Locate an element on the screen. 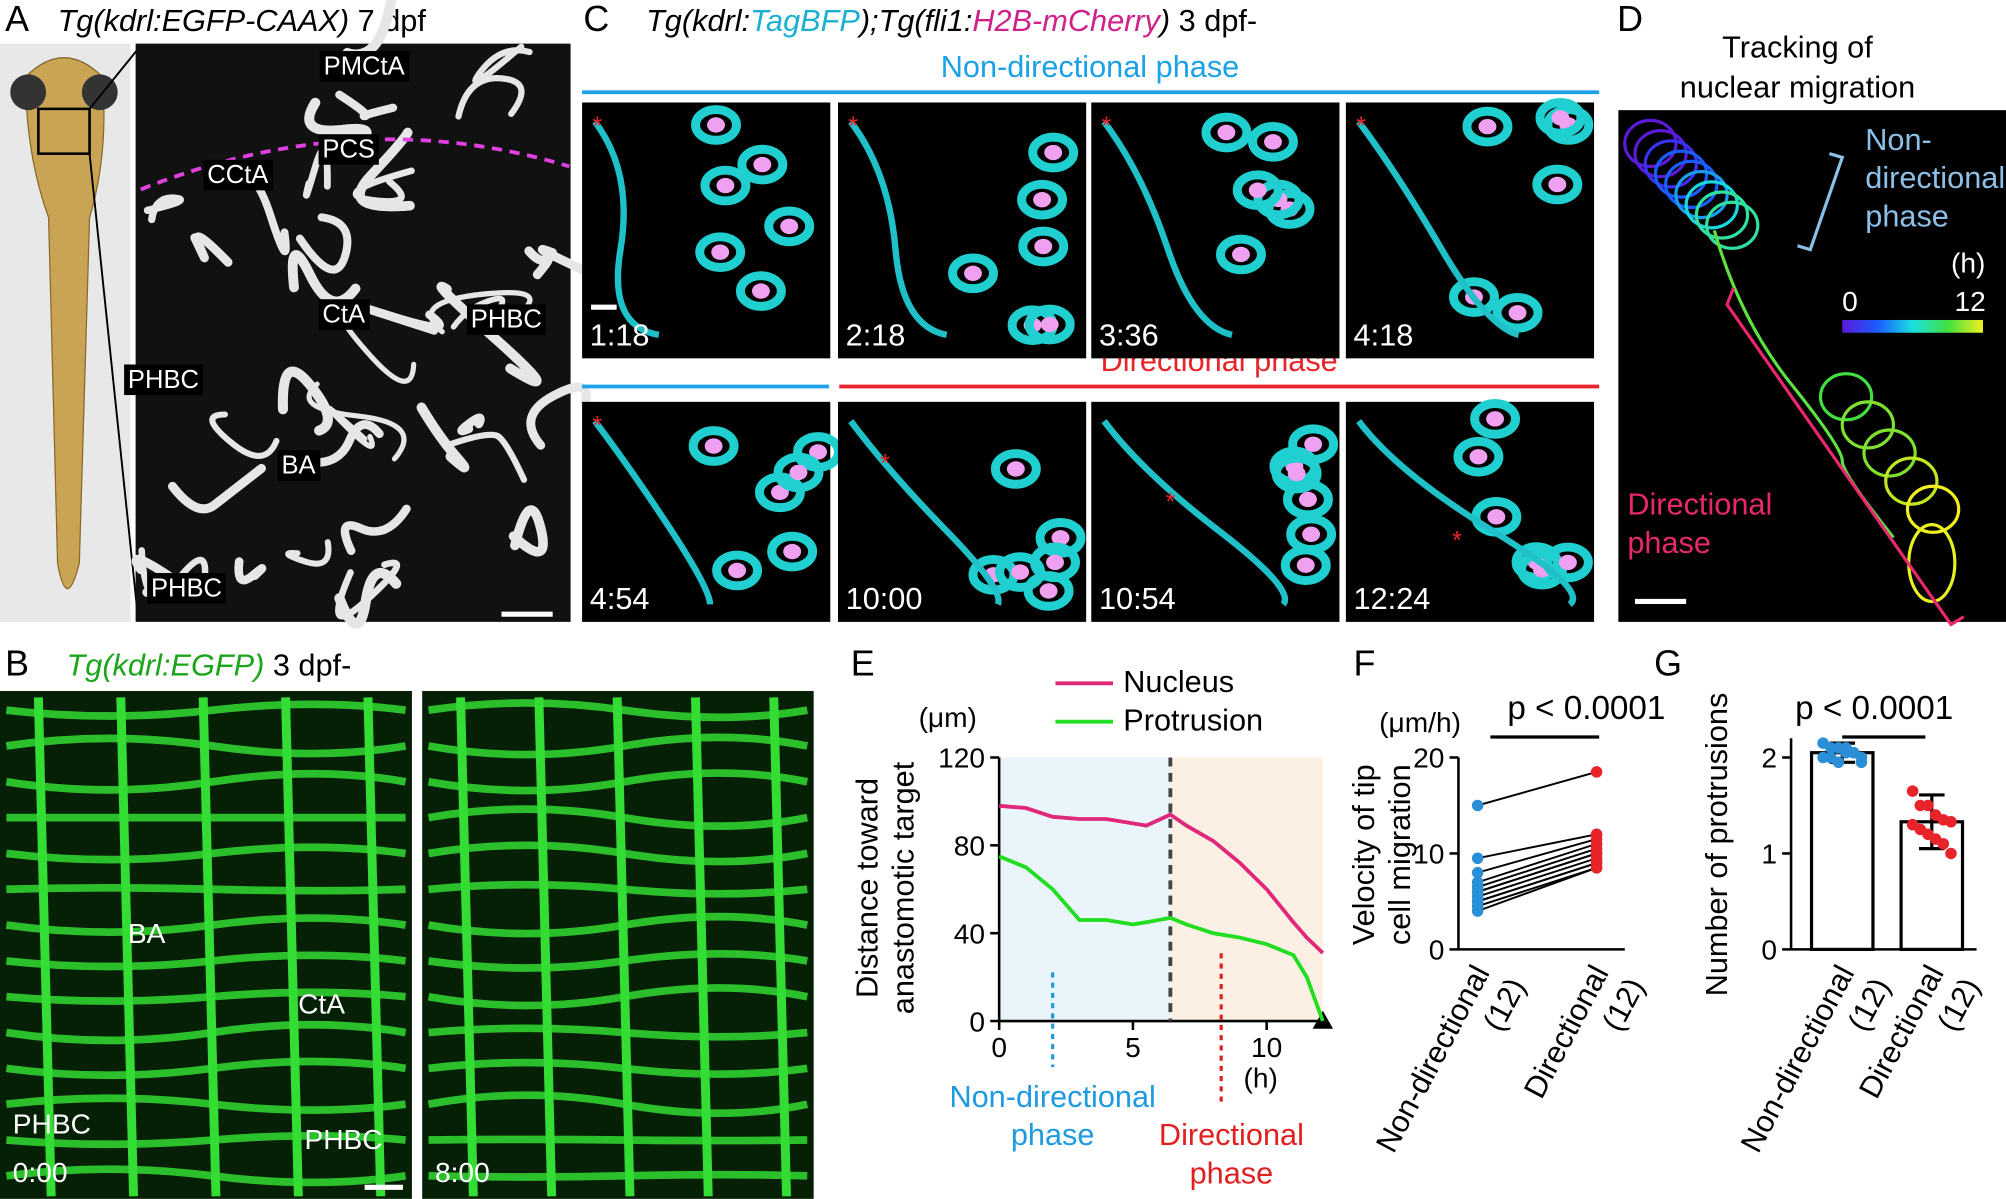 The image size is (2006, 1199). scale-label: 0 is located at coordinates (1850, 301).